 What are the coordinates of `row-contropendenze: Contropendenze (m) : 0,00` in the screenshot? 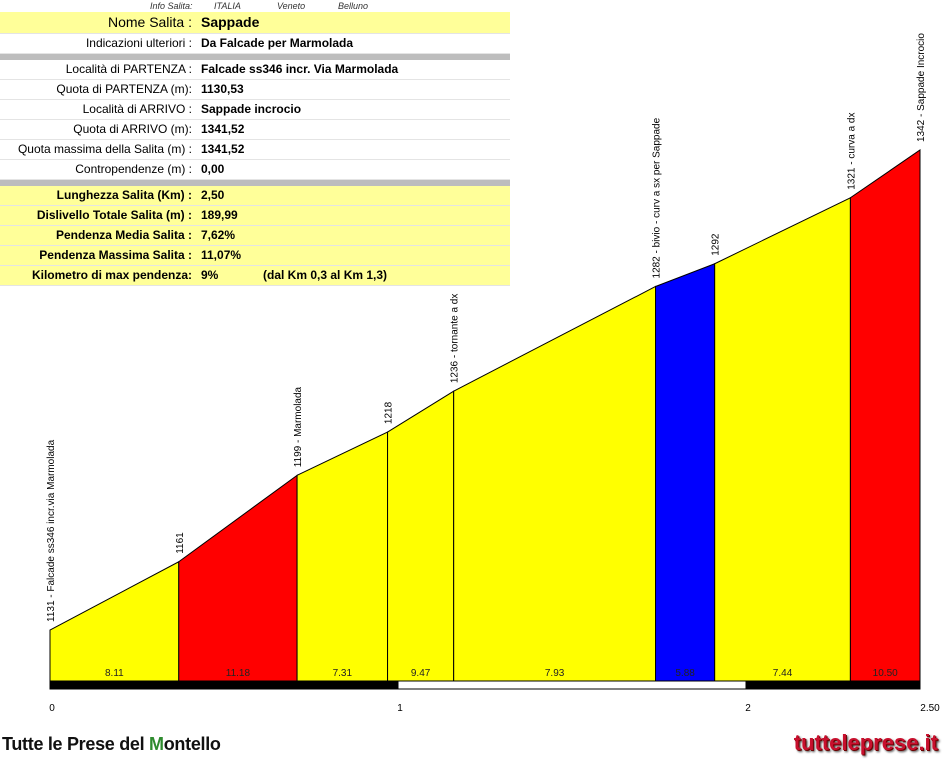 It's located at (255, 170).